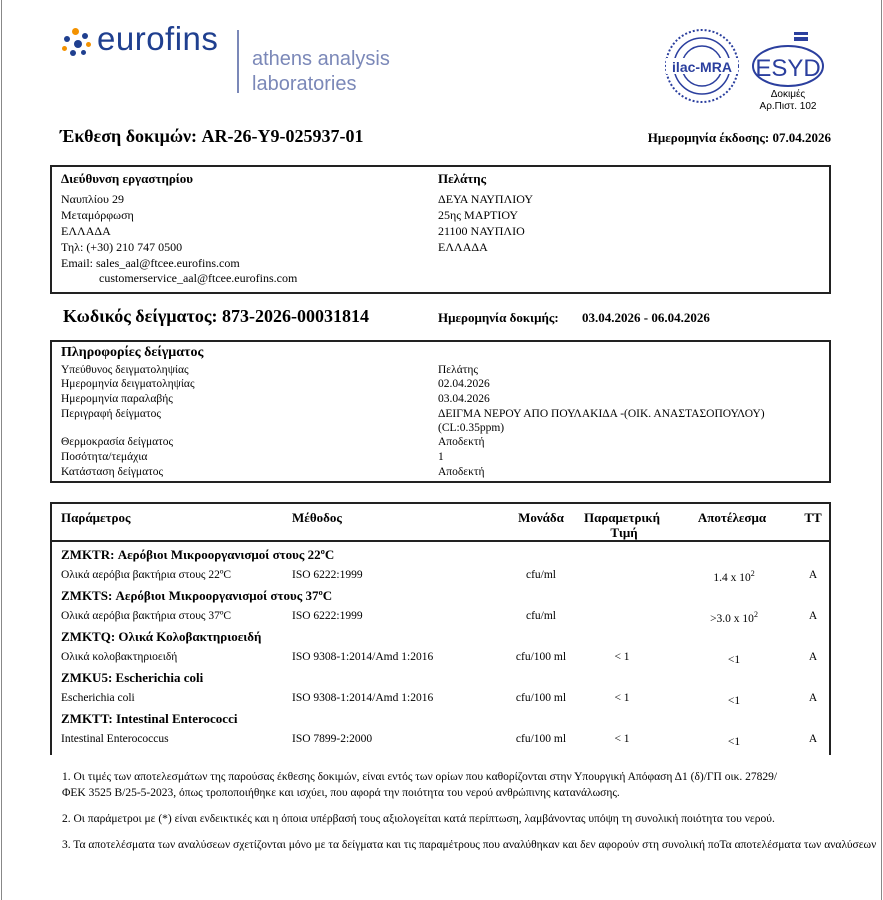  I want to click on col-header-unit: Μονάδα, so click(541, 517).